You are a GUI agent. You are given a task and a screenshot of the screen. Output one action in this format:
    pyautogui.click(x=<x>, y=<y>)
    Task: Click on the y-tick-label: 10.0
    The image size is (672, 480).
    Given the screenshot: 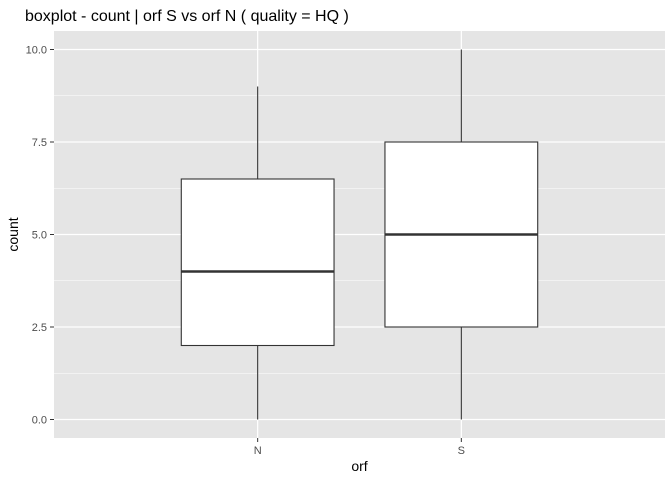 What is the action you would take?
    pyautogui.click(x=36, y=51)
    